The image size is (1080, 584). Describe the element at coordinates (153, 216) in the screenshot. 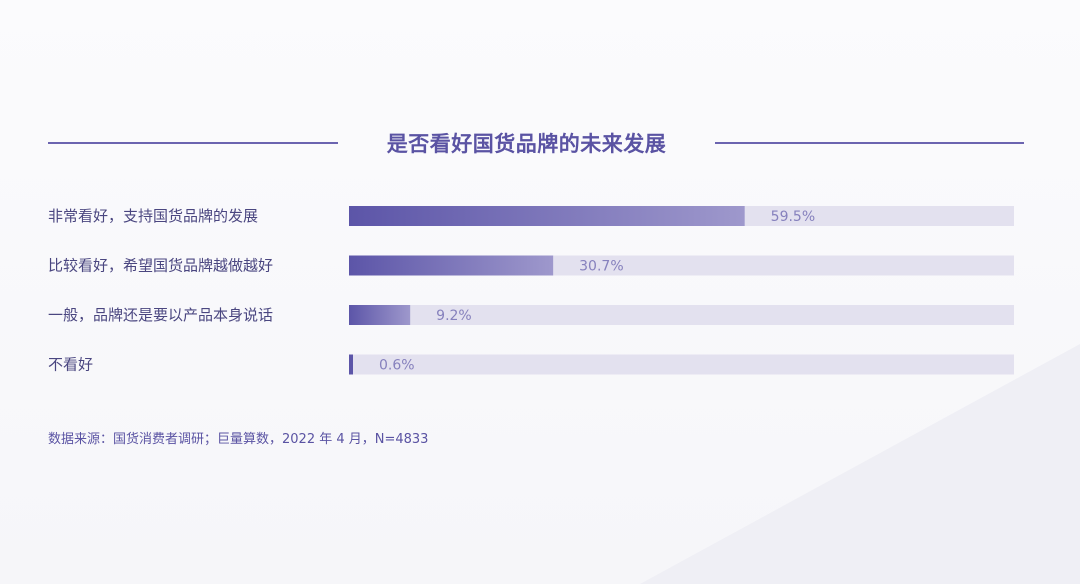

I see `category-label: 非常看好，支持国货品牌的发展` at that location.